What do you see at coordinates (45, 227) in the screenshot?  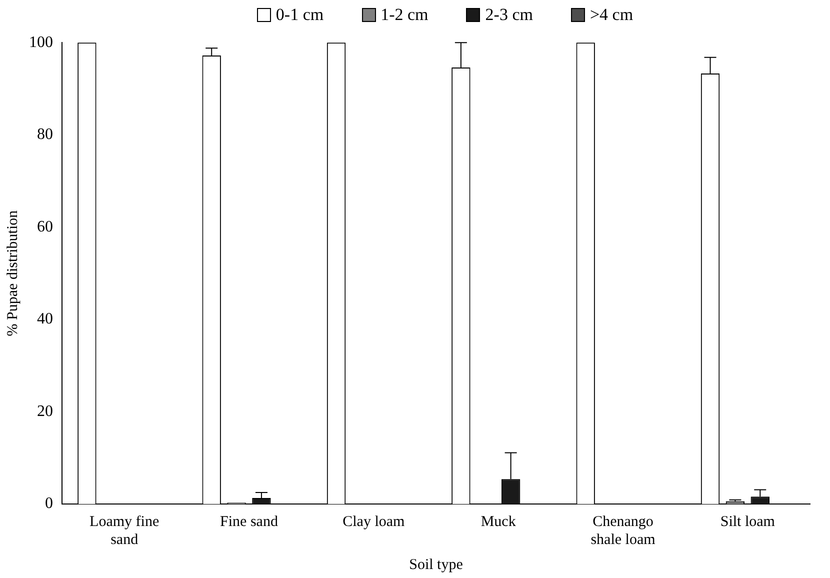 I see `y-tick-label: 60` at bounding box center [45, 227].